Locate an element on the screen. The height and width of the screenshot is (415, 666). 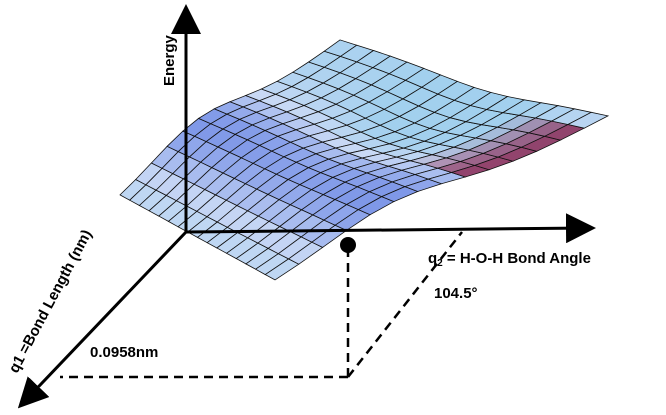
bond-length-value-label: 0.0958nm is located at coordinates (124, 352).